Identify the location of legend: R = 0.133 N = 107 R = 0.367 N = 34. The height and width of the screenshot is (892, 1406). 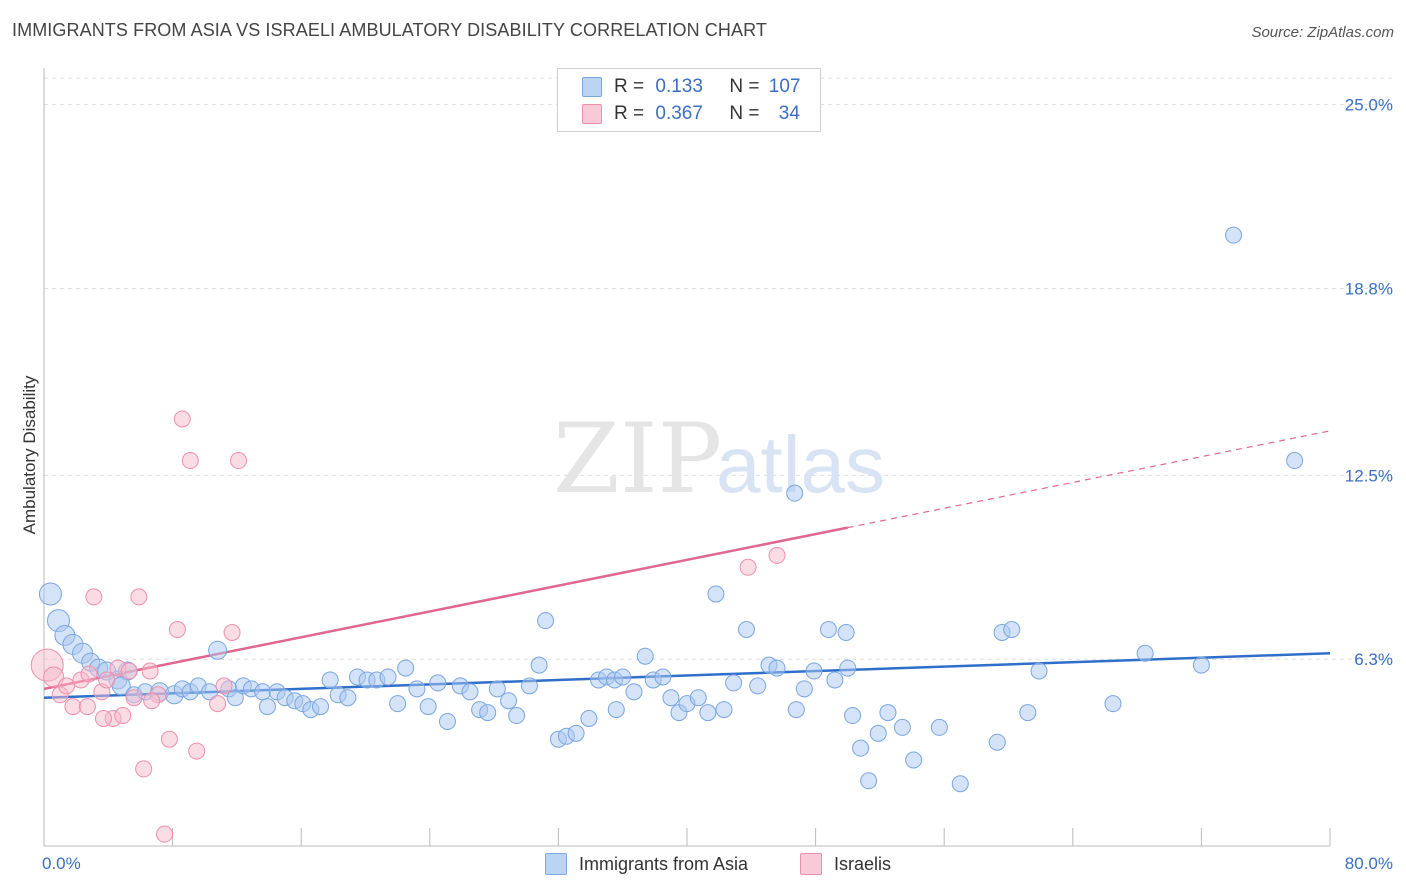
(689, 100).